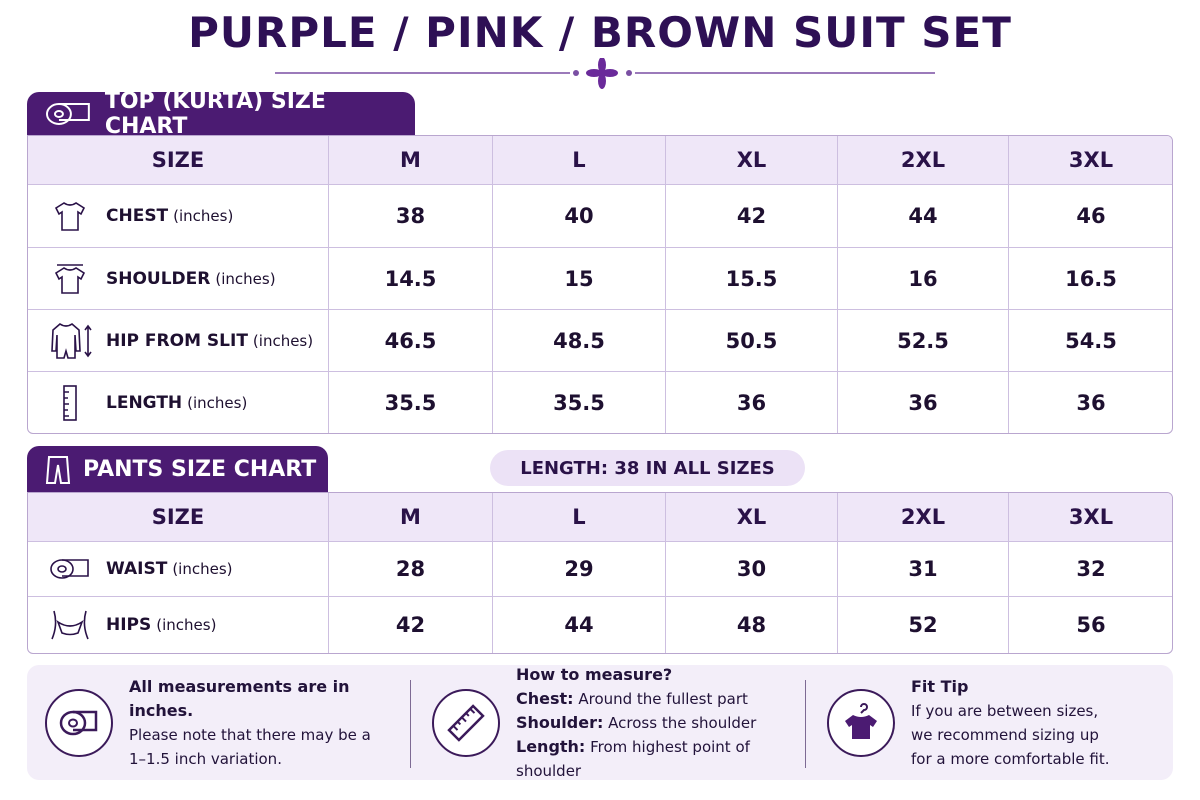 The height and width of the screenshot is (800, 1200). Describe the element at coordinates (1005, 734) in the screenshot. I see `fit-tip-line: we recommend sizing up` at that location.